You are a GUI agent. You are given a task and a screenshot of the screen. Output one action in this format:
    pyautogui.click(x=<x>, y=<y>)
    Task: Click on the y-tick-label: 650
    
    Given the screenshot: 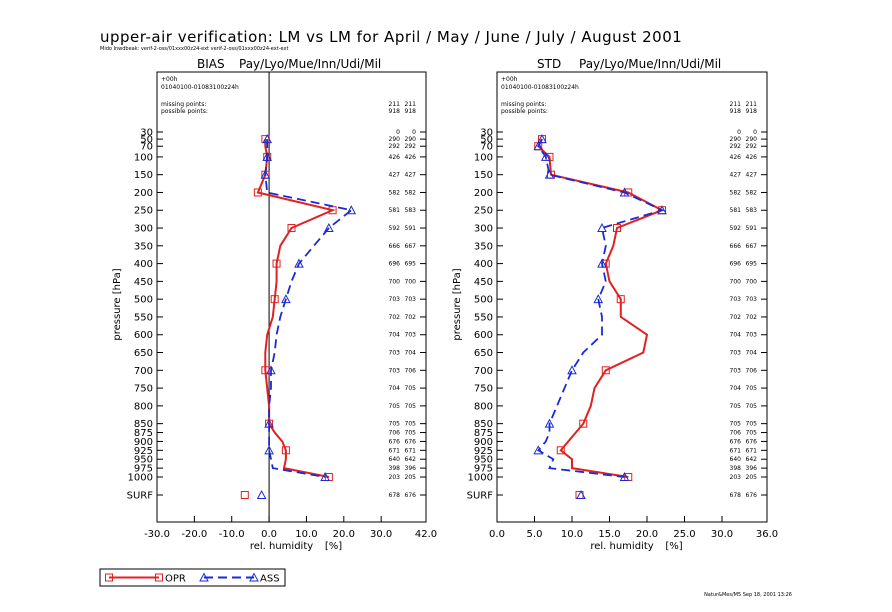 What is the action you would take?
    pyautogui.click(x=483, y=353)
    